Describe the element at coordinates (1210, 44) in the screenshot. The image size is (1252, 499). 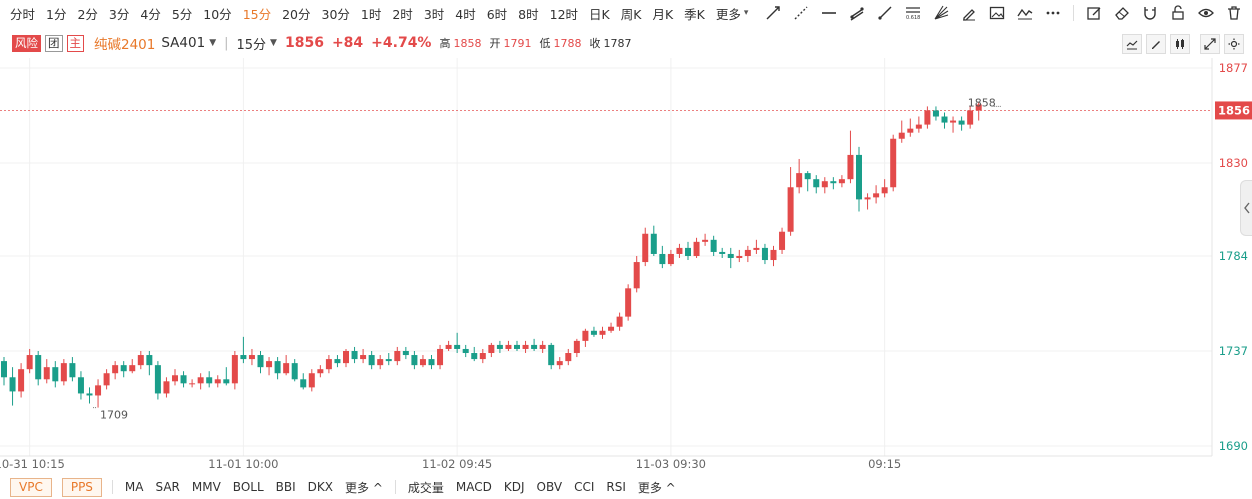
I see `expand-icon` at that location.